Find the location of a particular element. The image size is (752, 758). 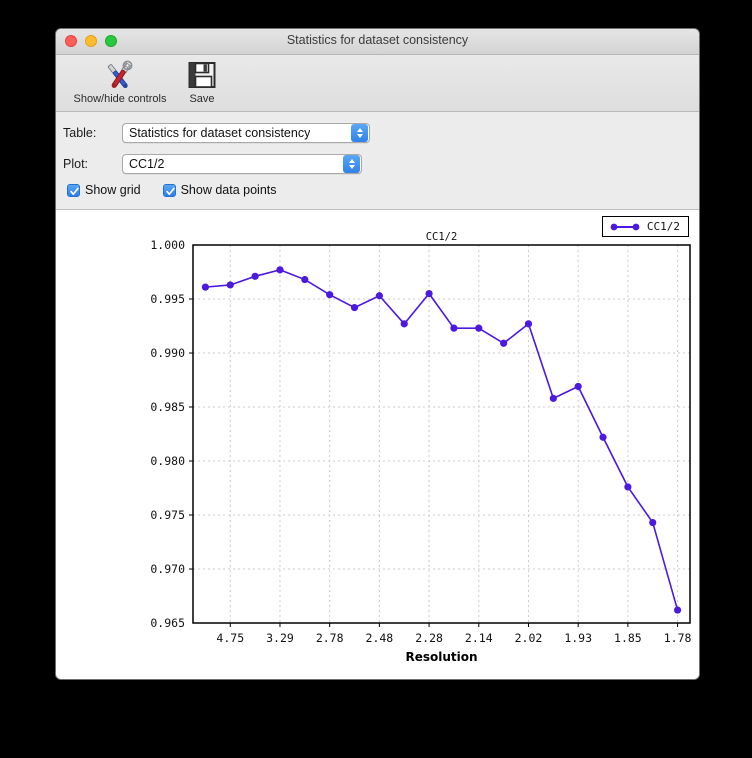

minimize-window-button is located at coordinates (91, 41).